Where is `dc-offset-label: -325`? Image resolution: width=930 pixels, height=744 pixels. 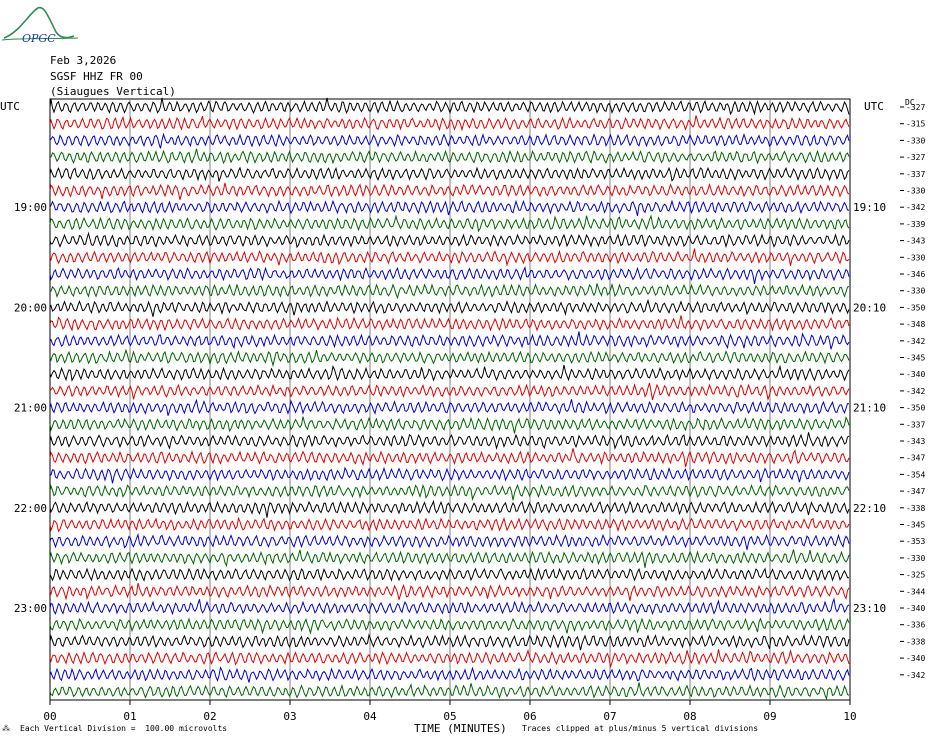 dc-offset-label: -325 is located at coordinates (915, 575).